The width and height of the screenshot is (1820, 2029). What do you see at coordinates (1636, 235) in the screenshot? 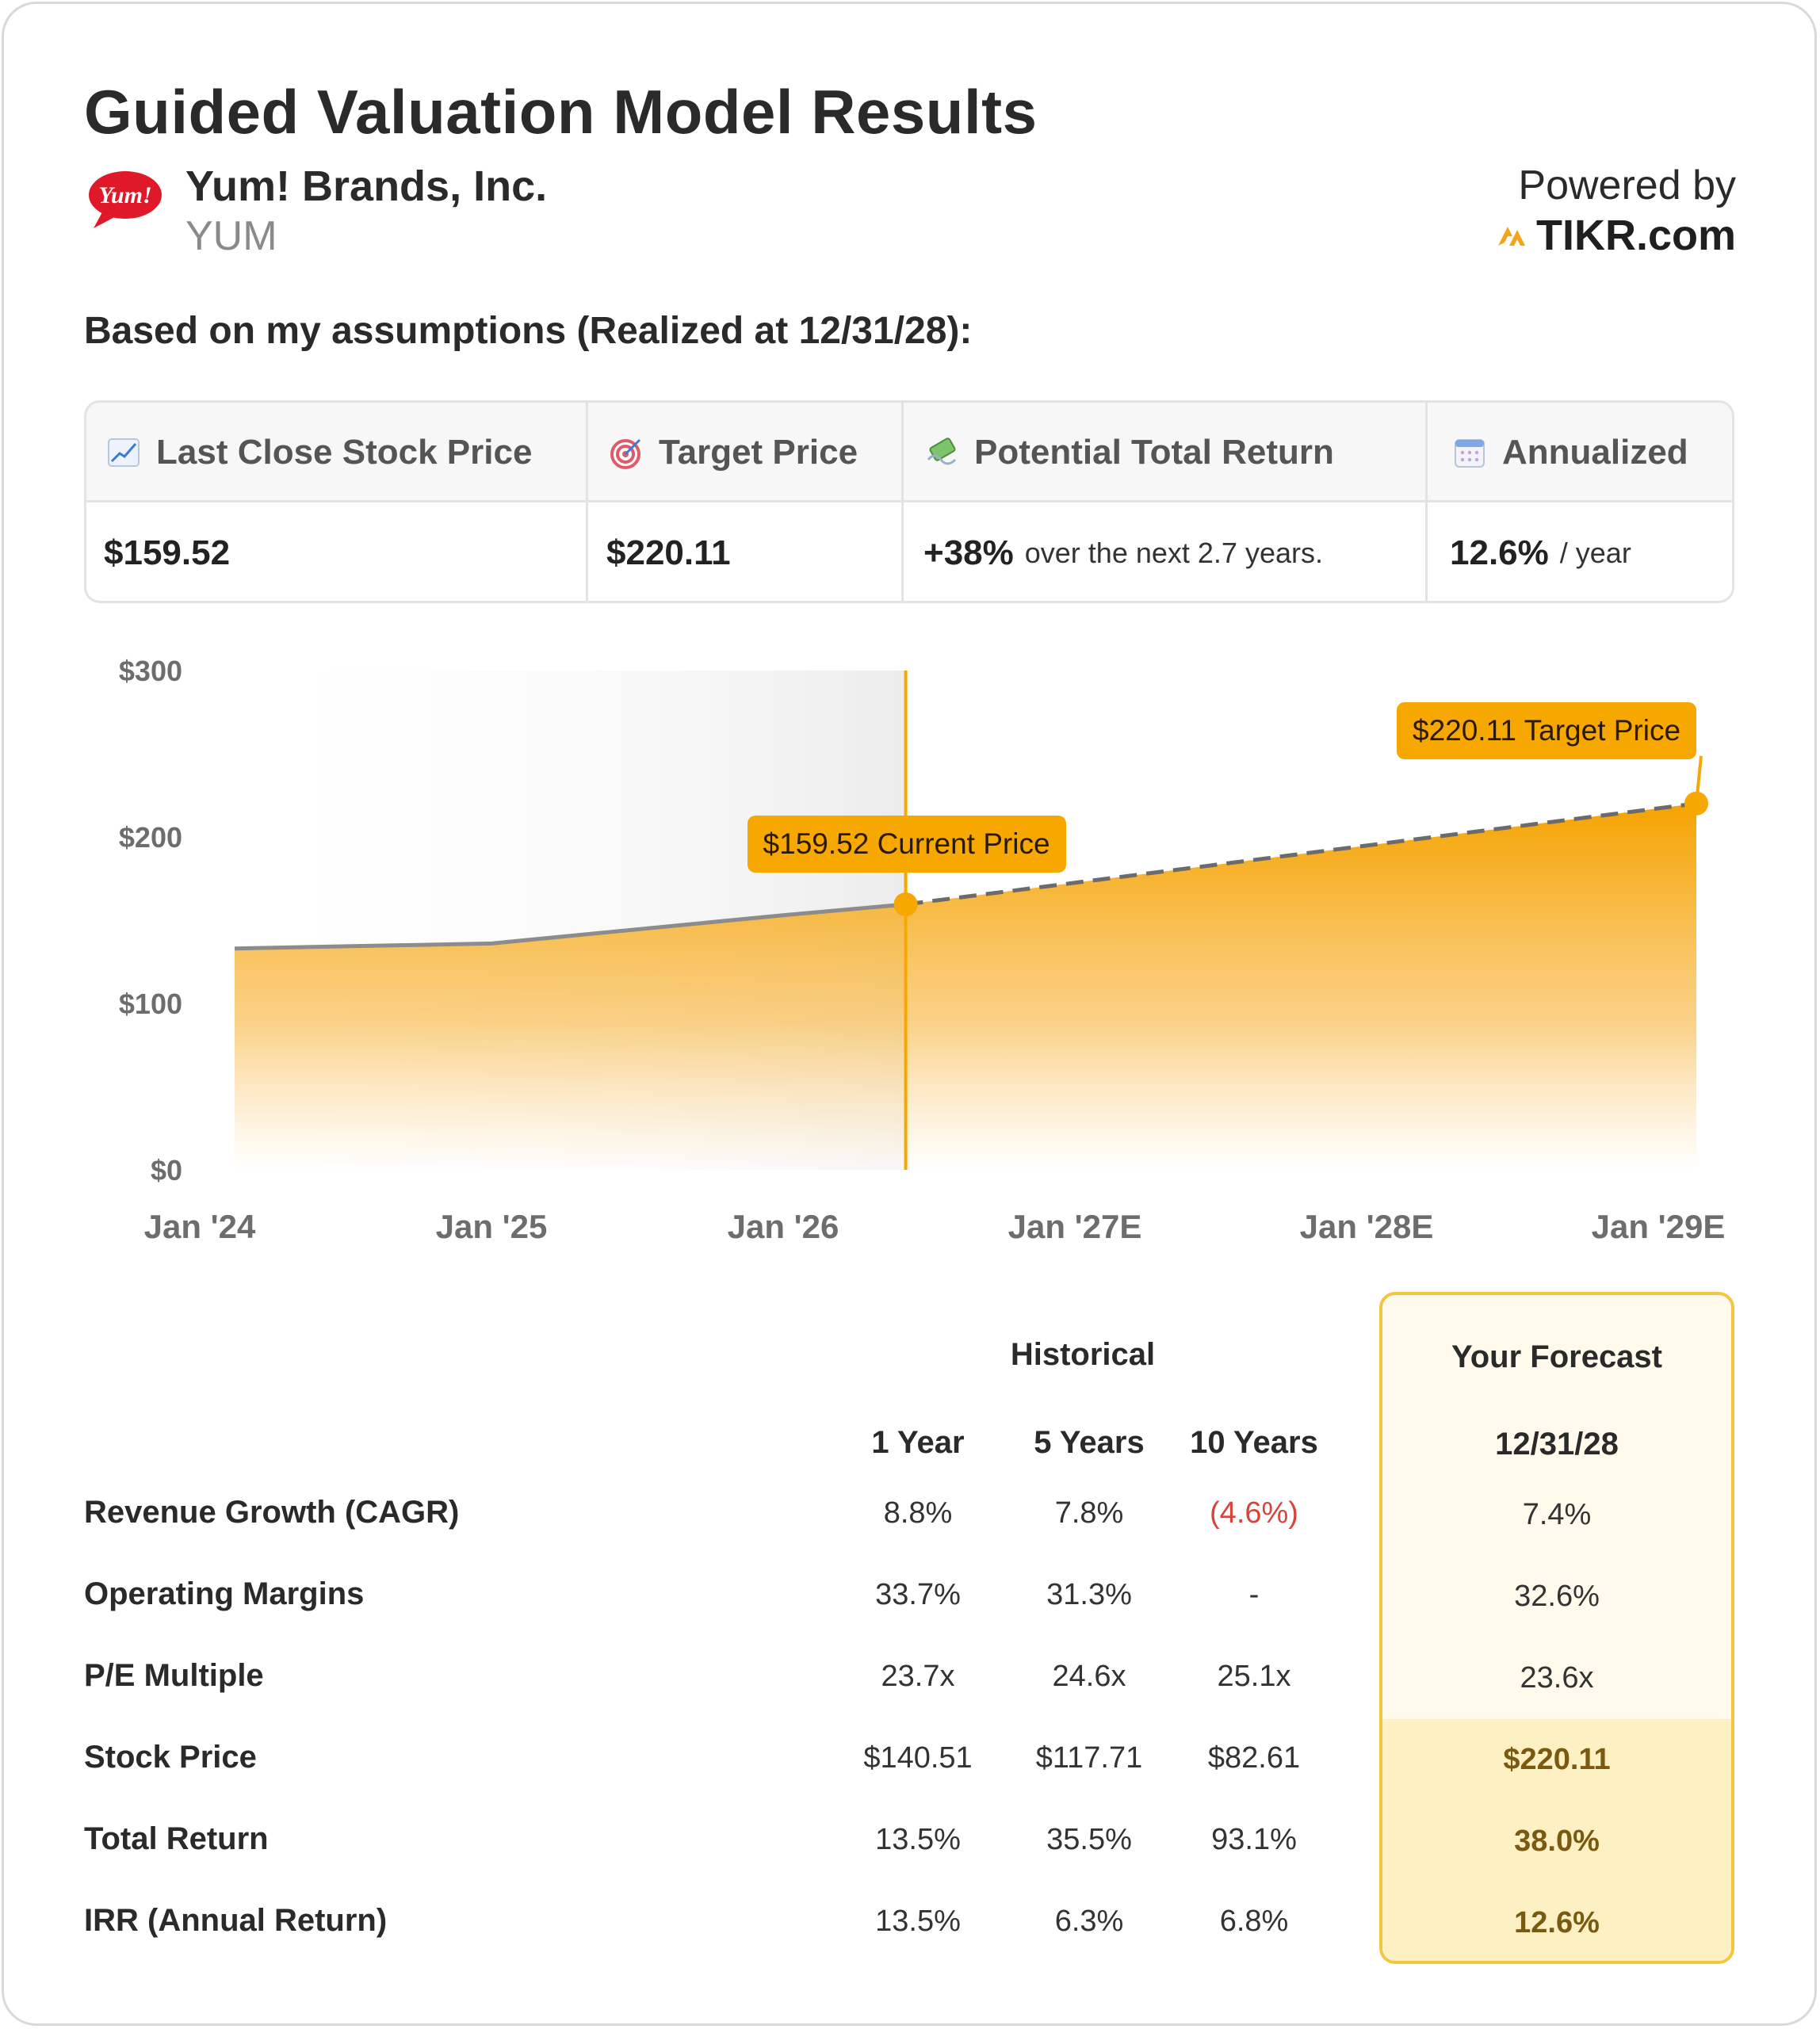
I see `tikr-brand-text: TIKR.com` at bounding box center [1636, 235].